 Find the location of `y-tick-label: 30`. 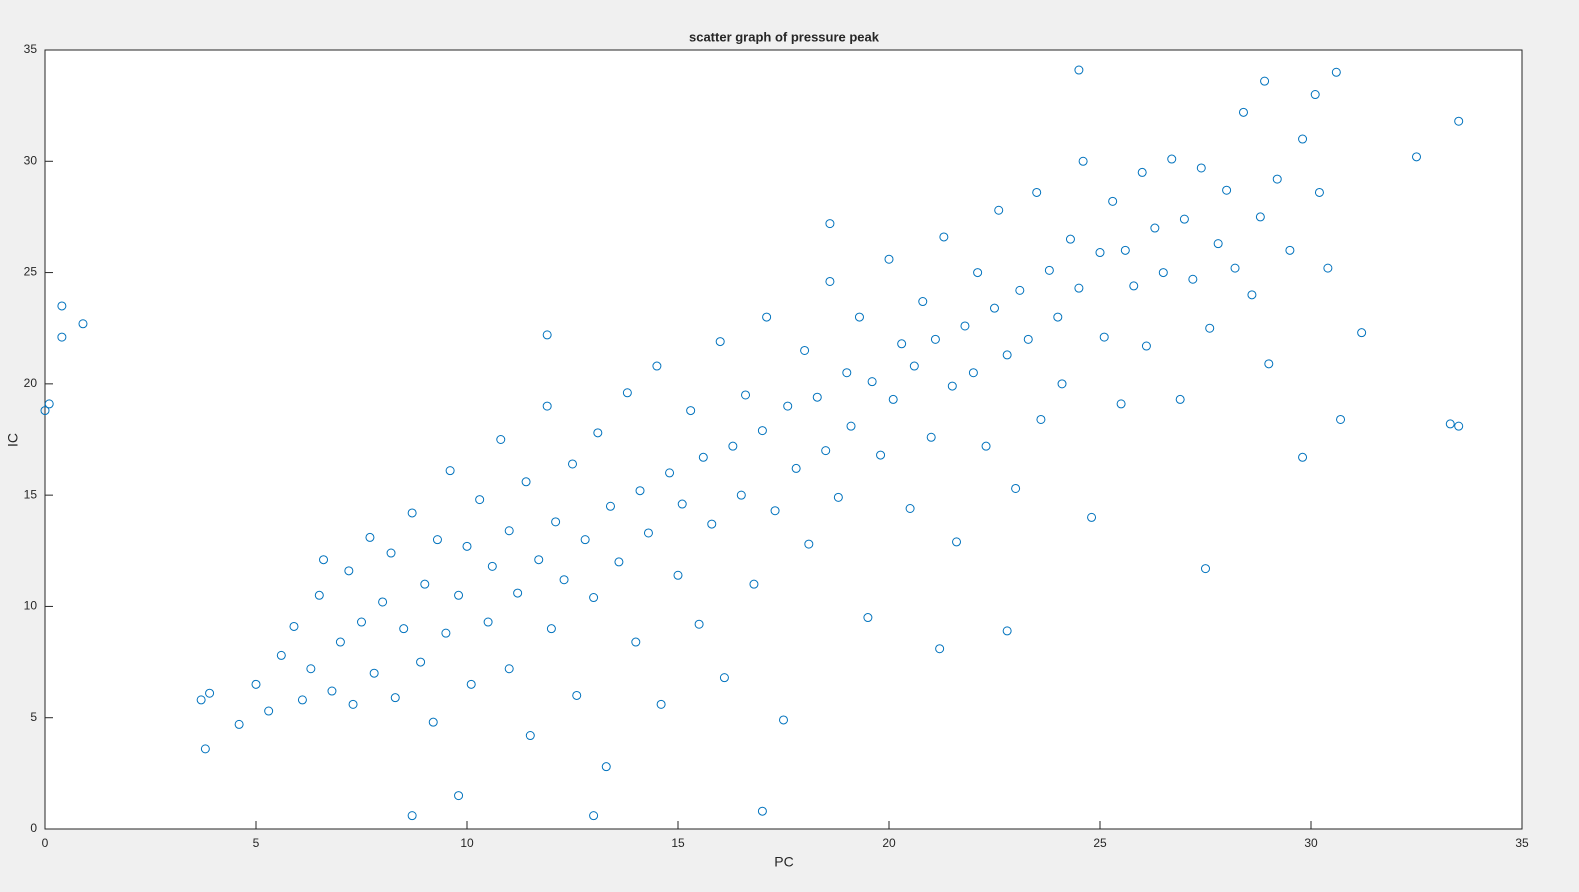

y-tick-label: 30 is located at coordinates (31, 160).